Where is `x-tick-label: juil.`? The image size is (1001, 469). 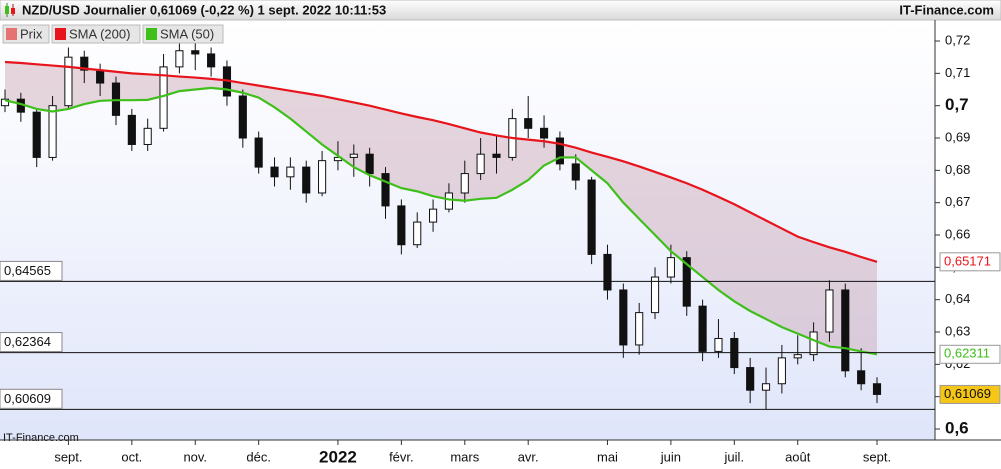
x-tick-label: juil. is located at coordinates (734, 456).